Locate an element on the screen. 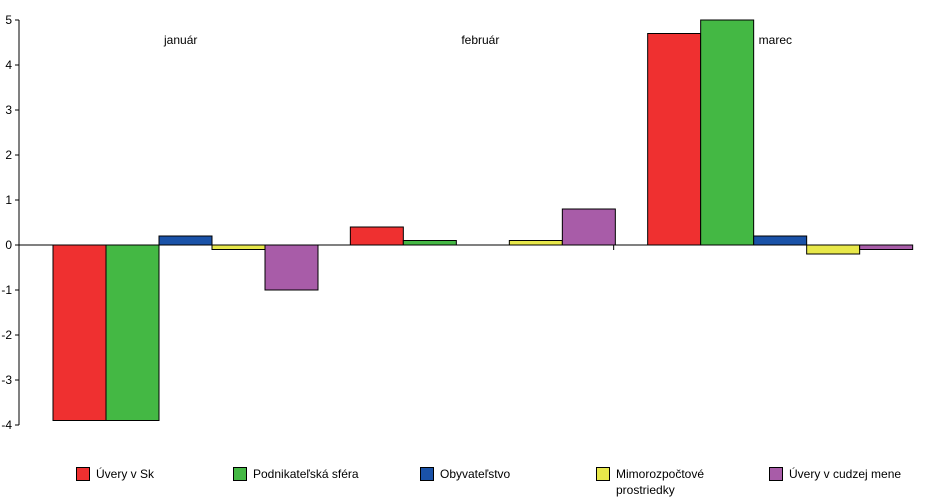 The image size is (931, 503). y-tick-label: -1 is located at coordinates (6, 290).